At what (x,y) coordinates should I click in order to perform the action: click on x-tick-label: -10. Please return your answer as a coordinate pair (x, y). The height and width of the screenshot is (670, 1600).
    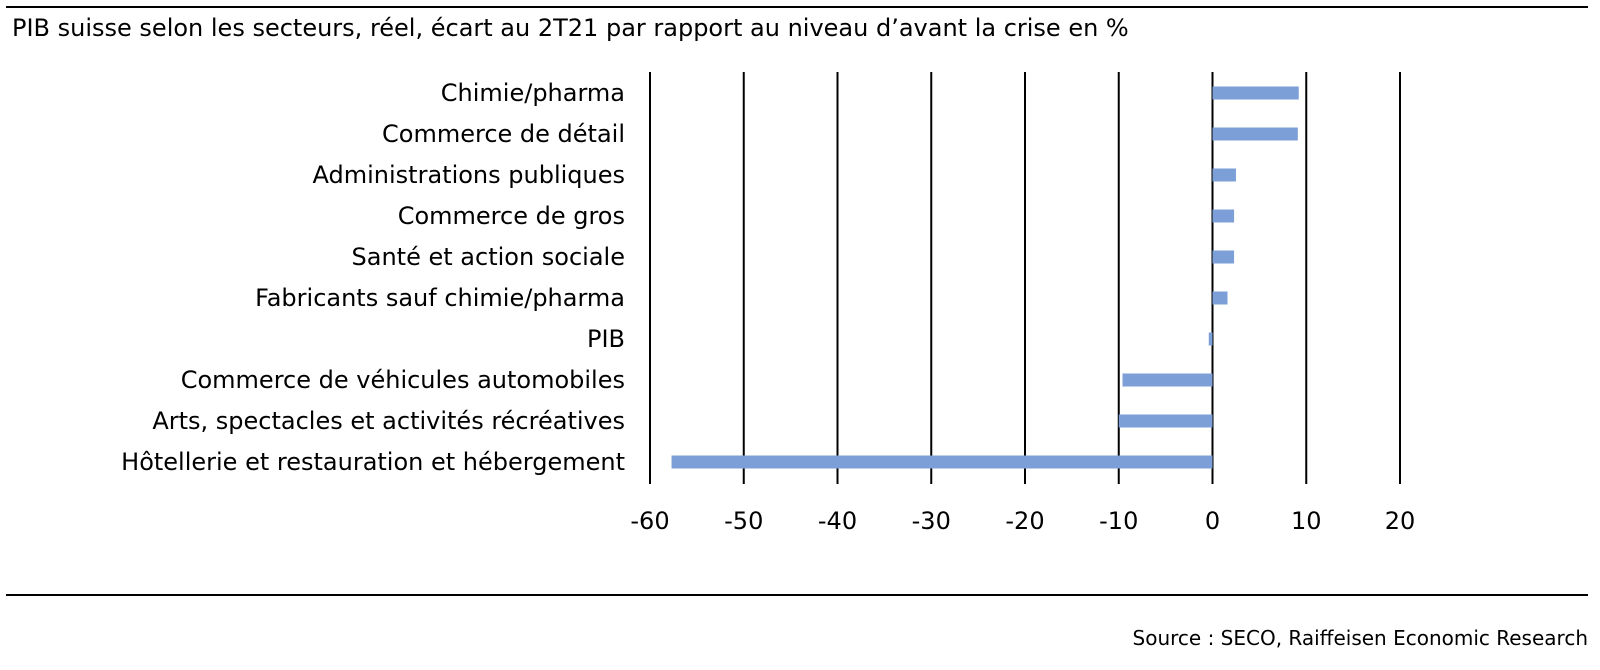
    Looking at the image, I should click on (1118, 521).